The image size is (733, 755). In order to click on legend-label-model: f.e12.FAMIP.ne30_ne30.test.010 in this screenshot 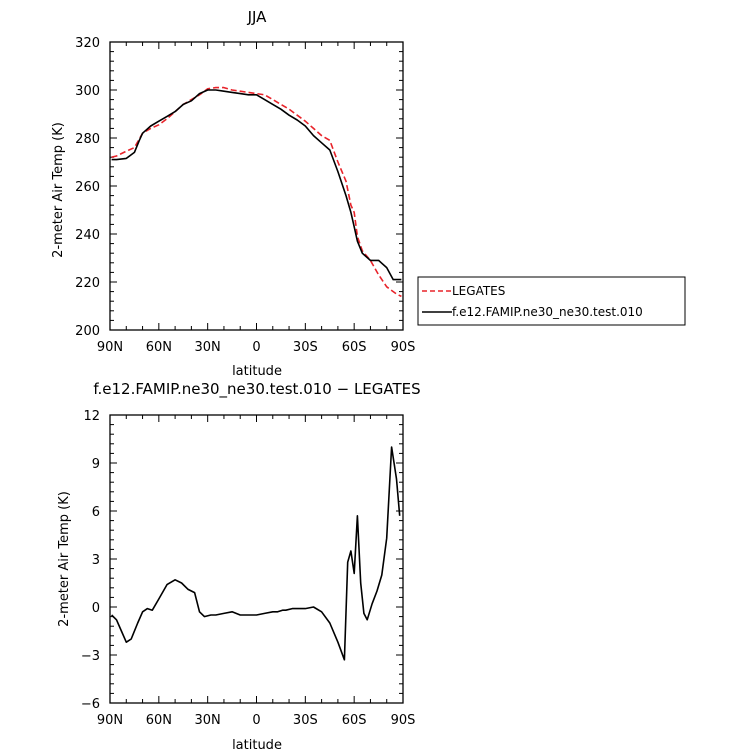, I will do `click(547, 312)`.